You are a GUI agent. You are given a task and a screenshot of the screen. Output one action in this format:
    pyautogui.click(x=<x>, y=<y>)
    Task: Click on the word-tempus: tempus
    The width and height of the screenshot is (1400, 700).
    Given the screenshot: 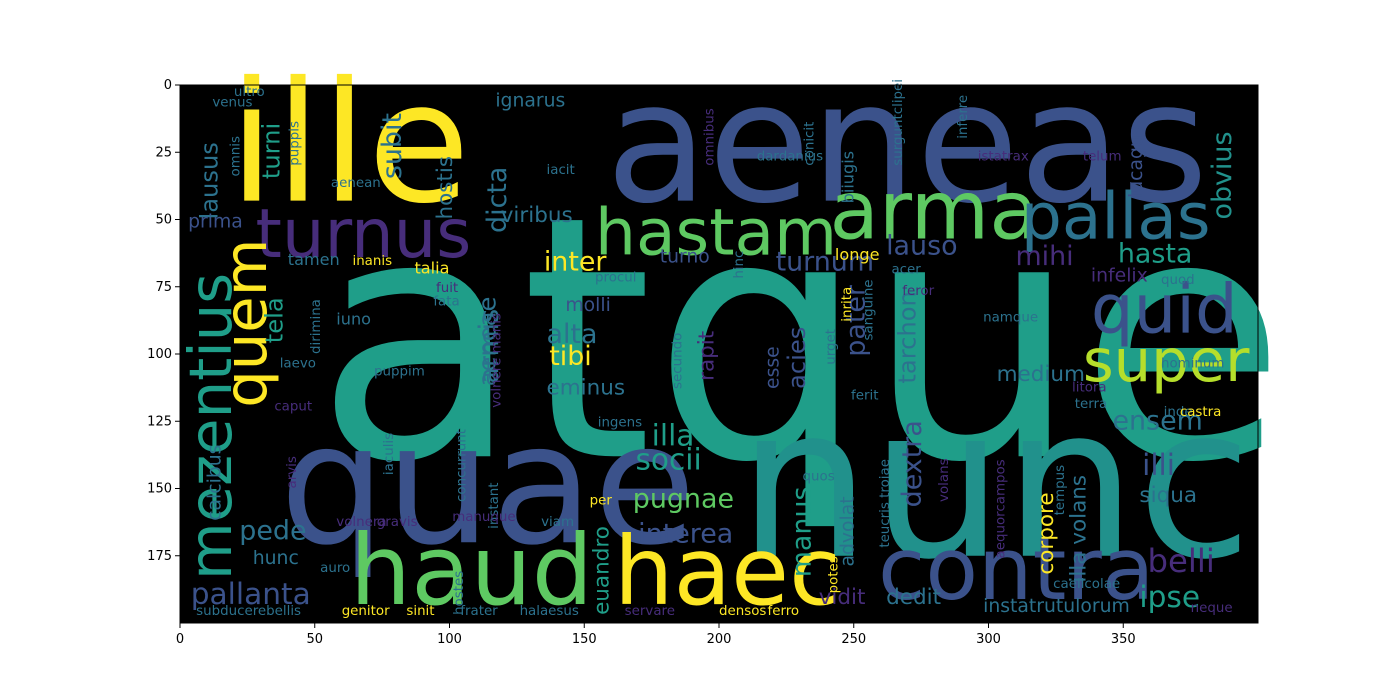 What is the action you would take?
    pyautogui.click(x=1060, y=490)
    